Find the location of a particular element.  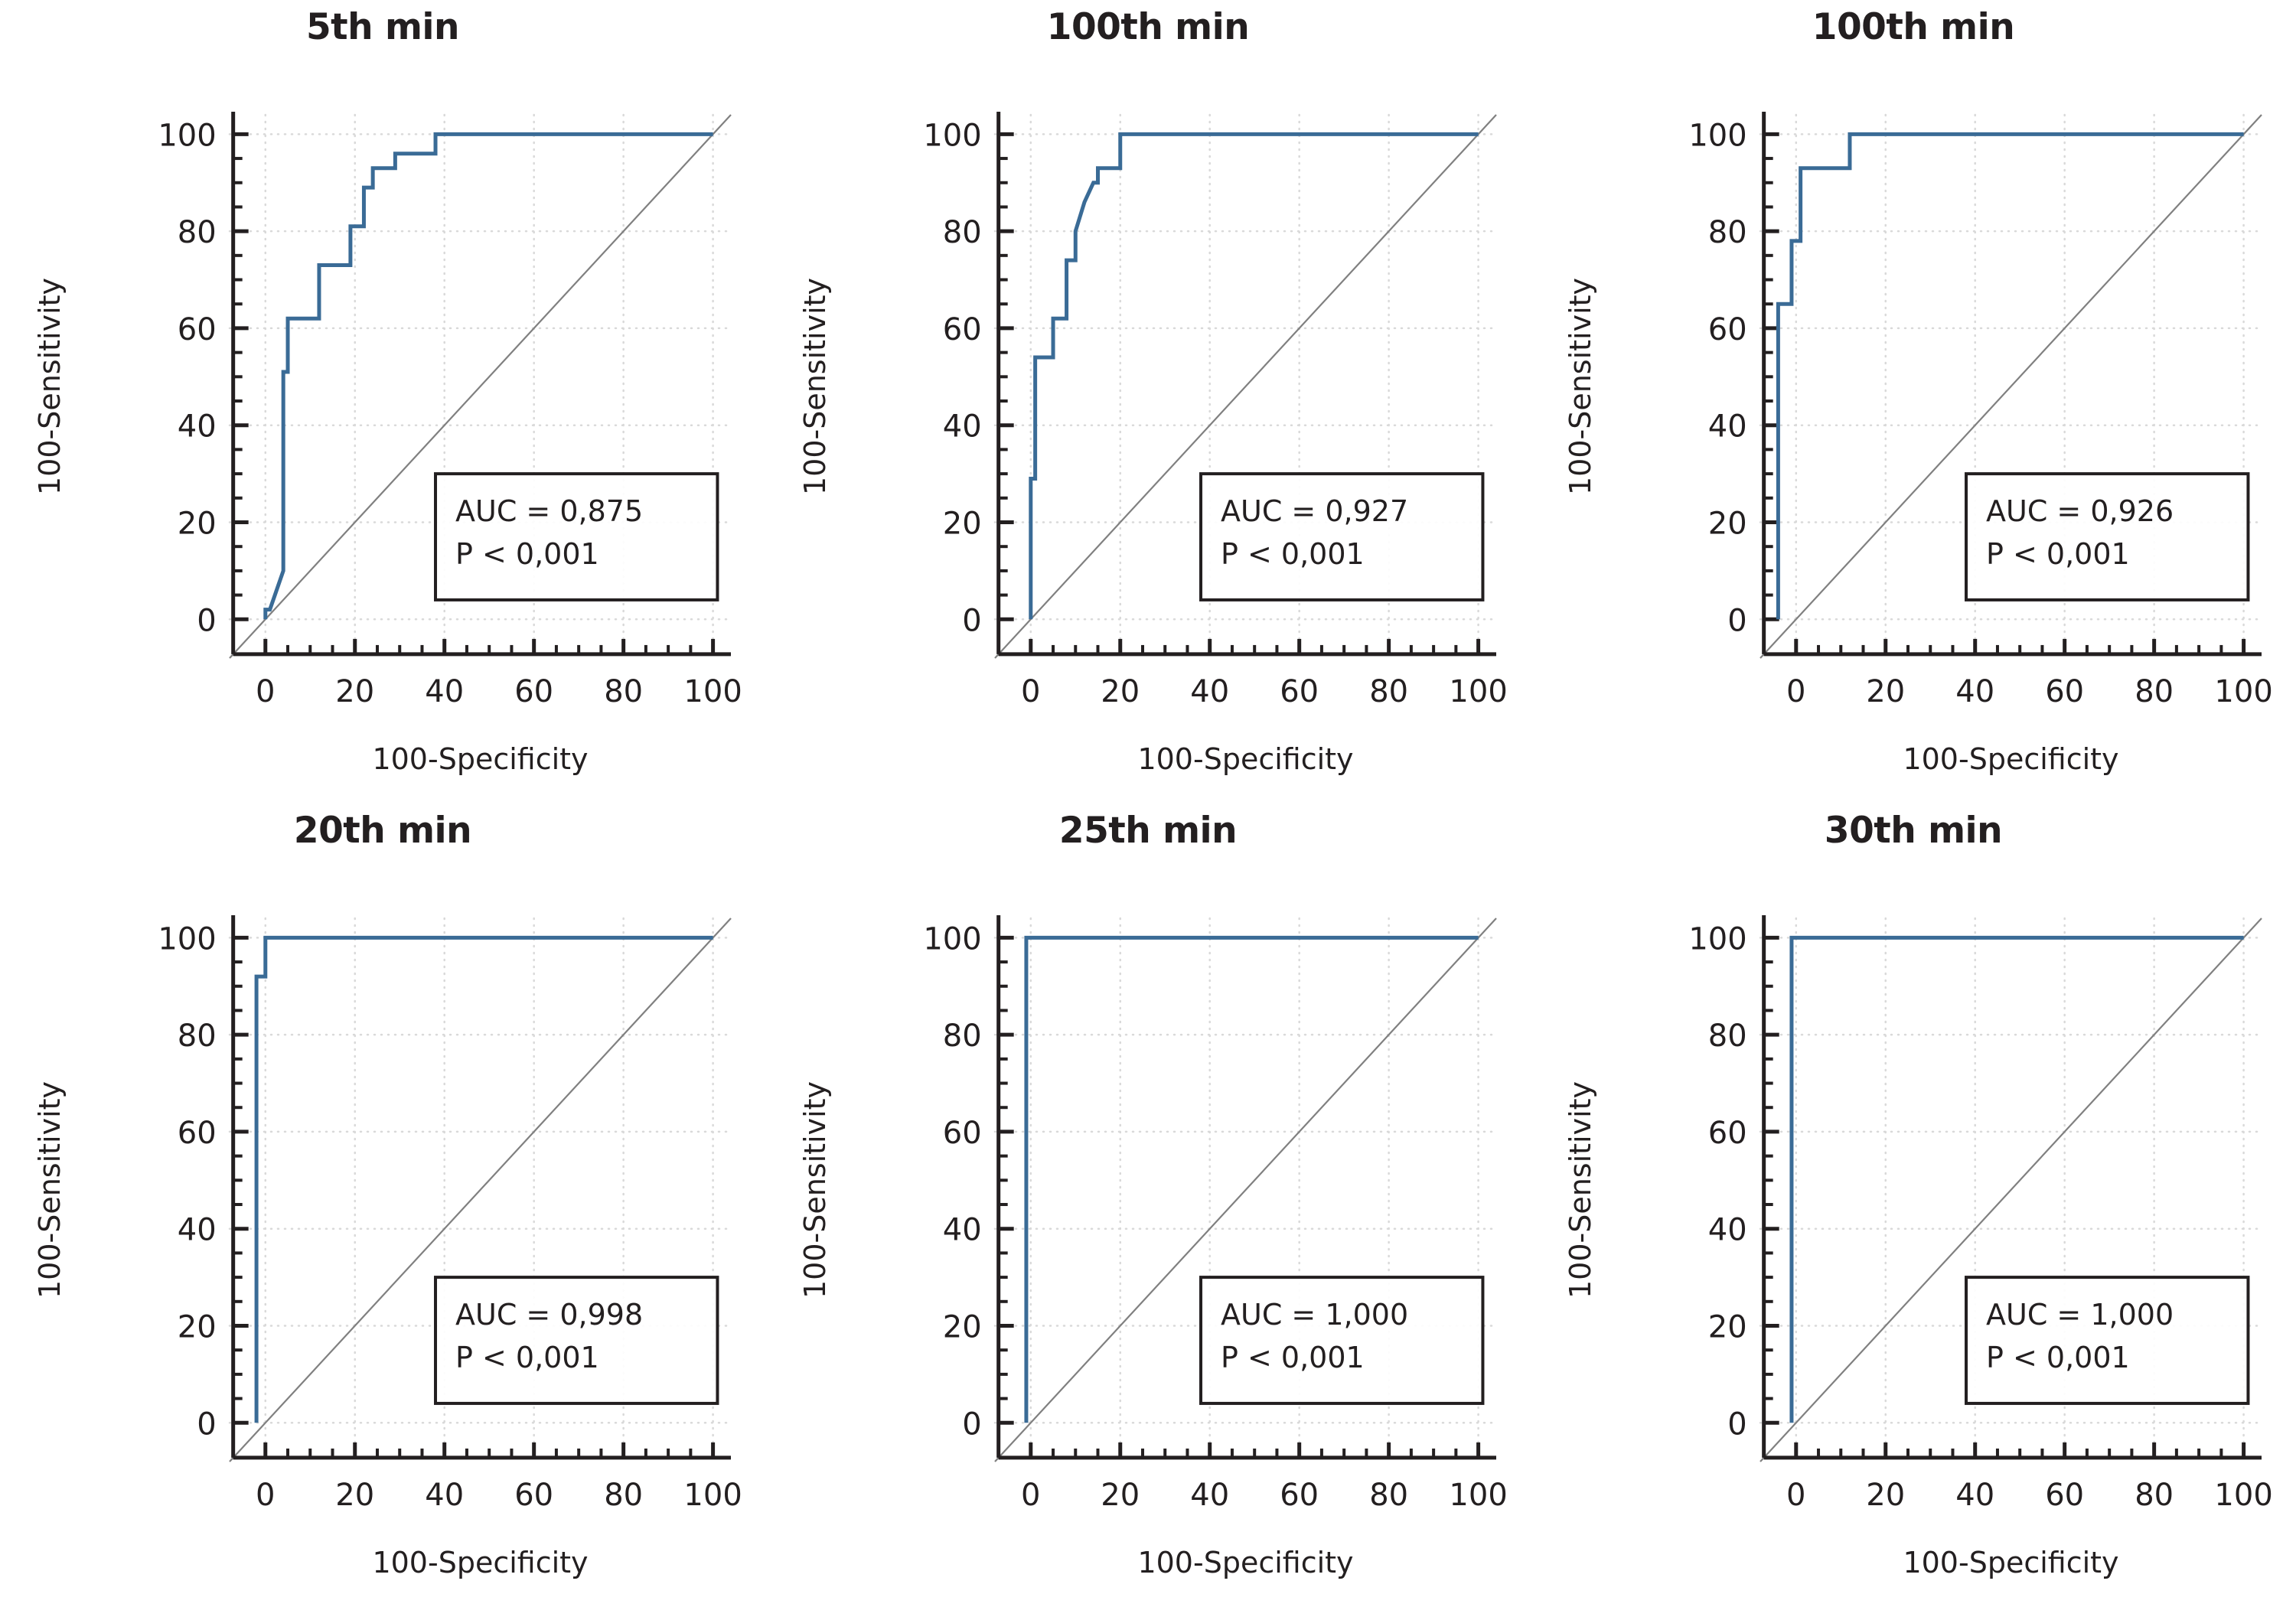

panel-title: 5th min is located at coordinates (382, 27).